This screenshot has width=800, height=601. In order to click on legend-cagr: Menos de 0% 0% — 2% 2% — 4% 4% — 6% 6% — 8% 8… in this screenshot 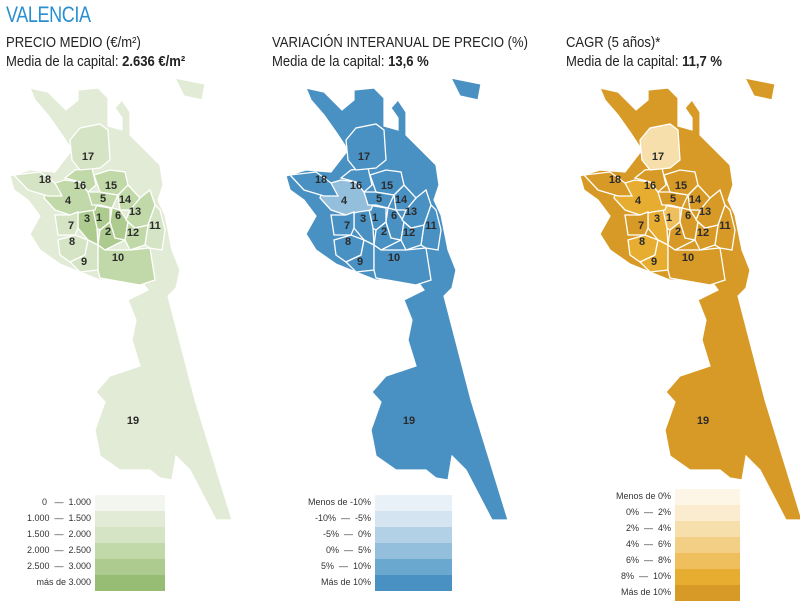, I will do `click(655, 545)`.